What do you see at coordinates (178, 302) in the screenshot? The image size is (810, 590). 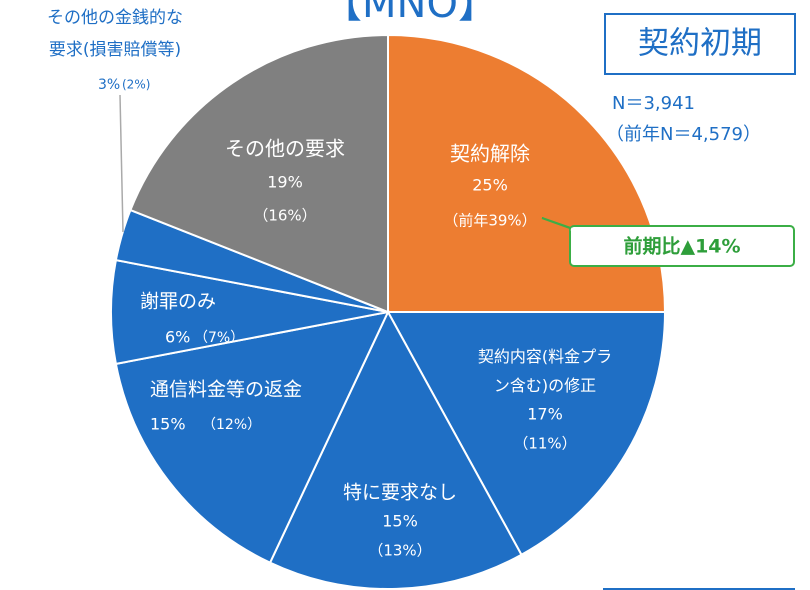 I see `slice-label: 謝罪のみ` at bounding box center [178, 302].